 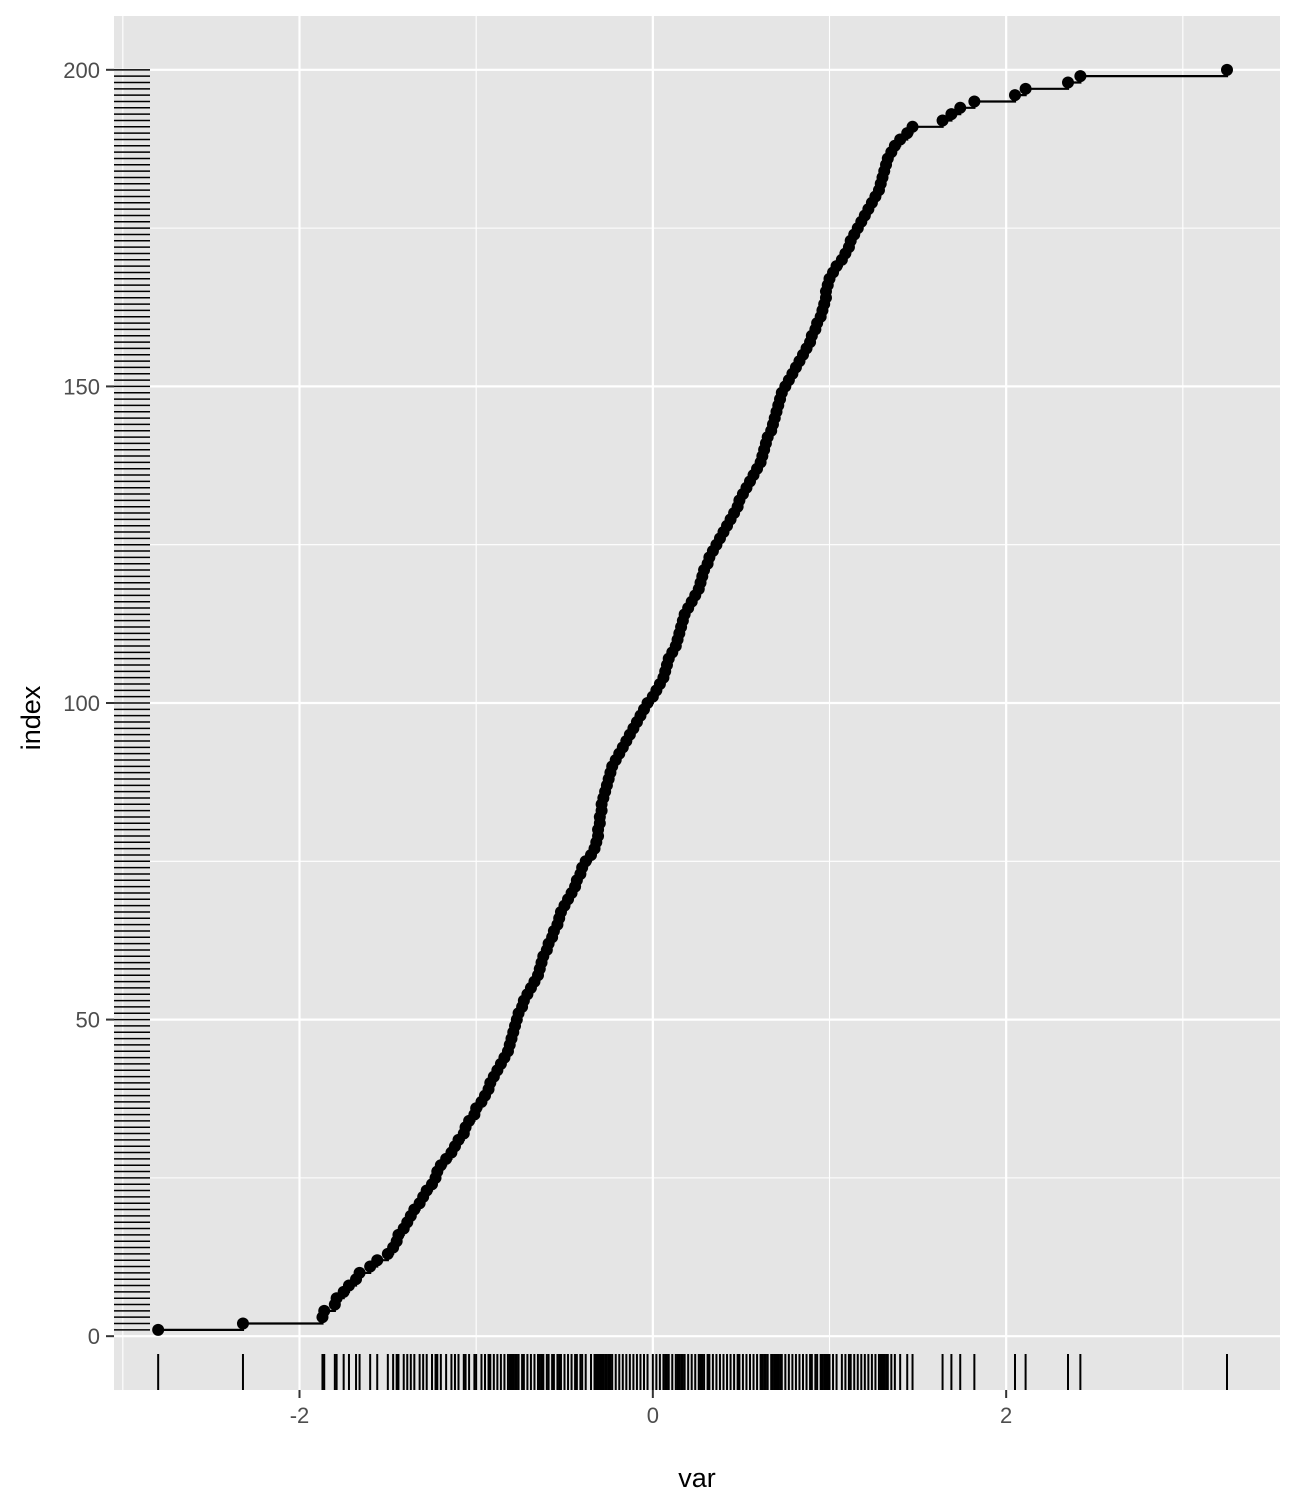 I want to click on y-tick-label: 150, so click(x=81, y=386).